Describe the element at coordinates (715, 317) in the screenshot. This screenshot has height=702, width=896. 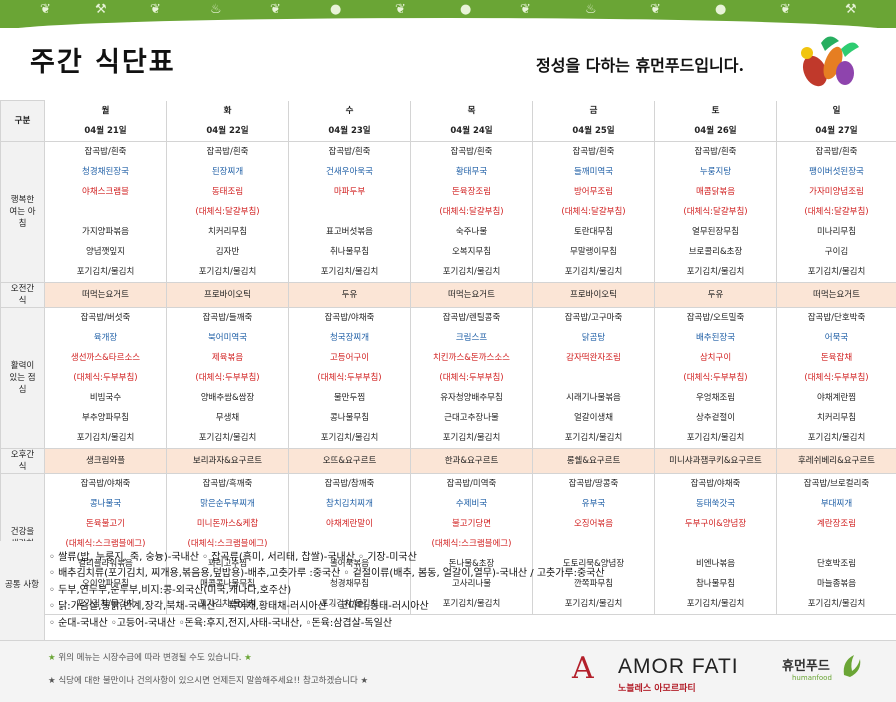
I see `menu-item: 잡곡밥/오트밀죽` at that location.